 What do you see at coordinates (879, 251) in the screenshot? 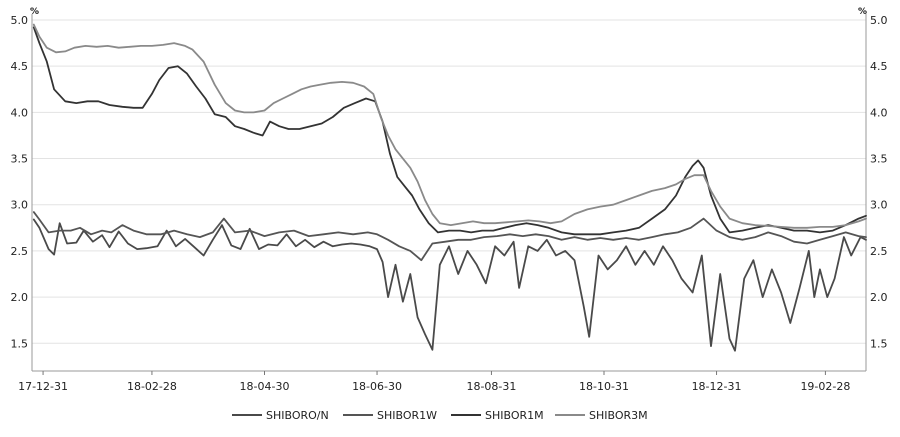
I see `y-tick-label-right: 2.5` at bounding box center [879, 251].